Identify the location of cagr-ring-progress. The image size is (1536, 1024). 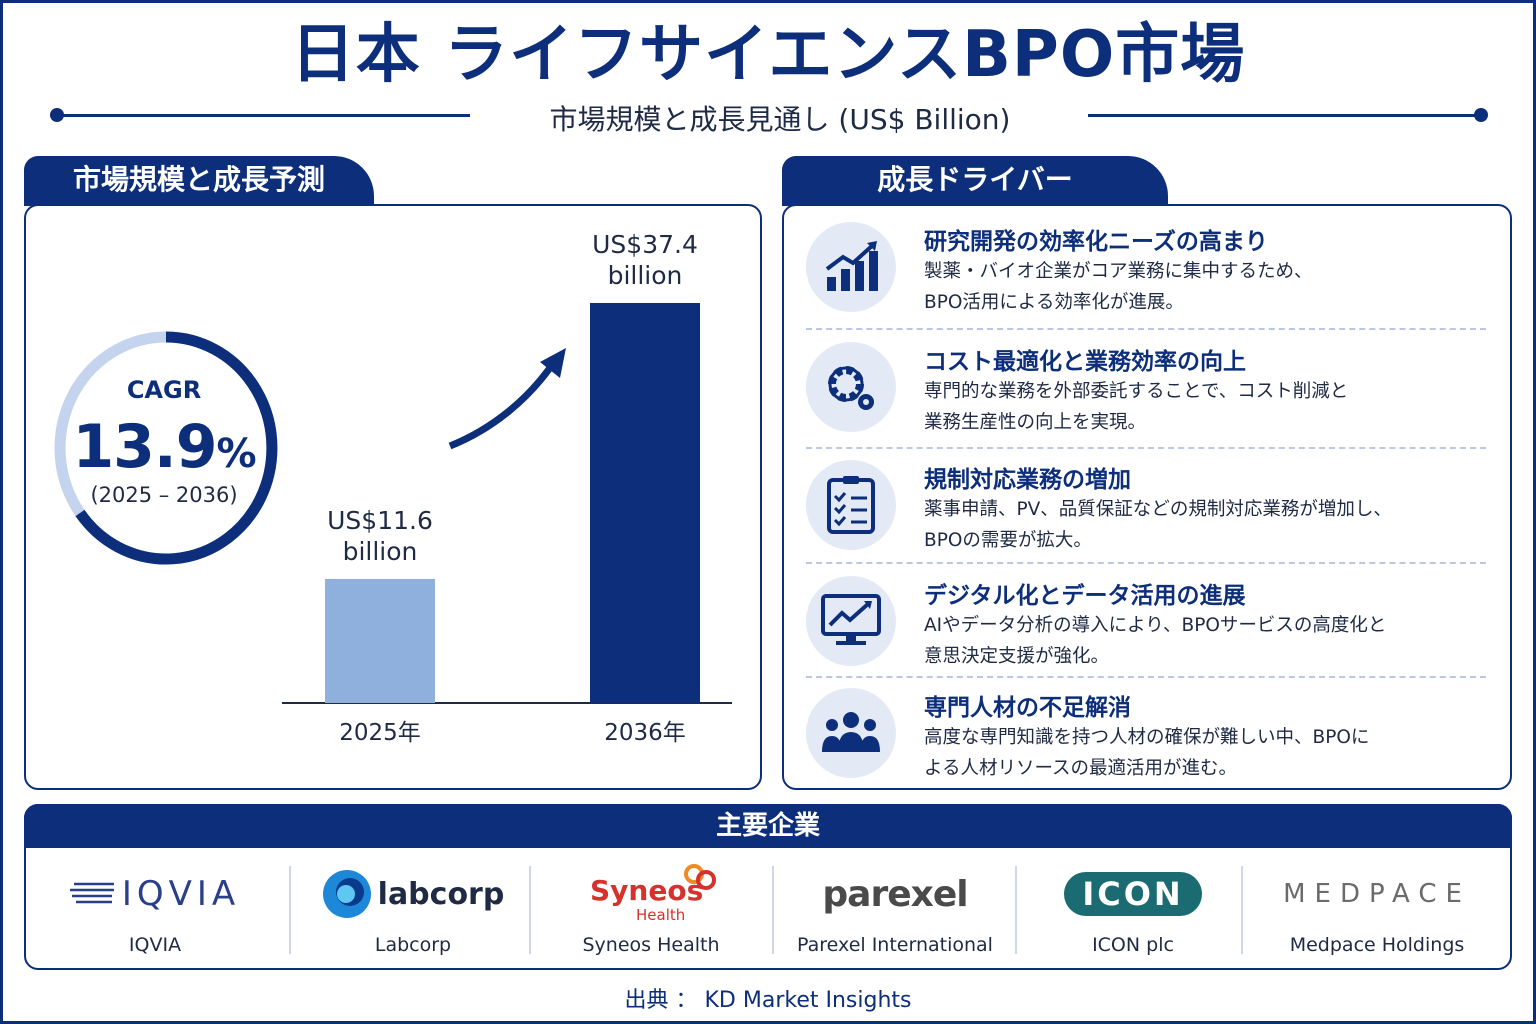
(176, 448).